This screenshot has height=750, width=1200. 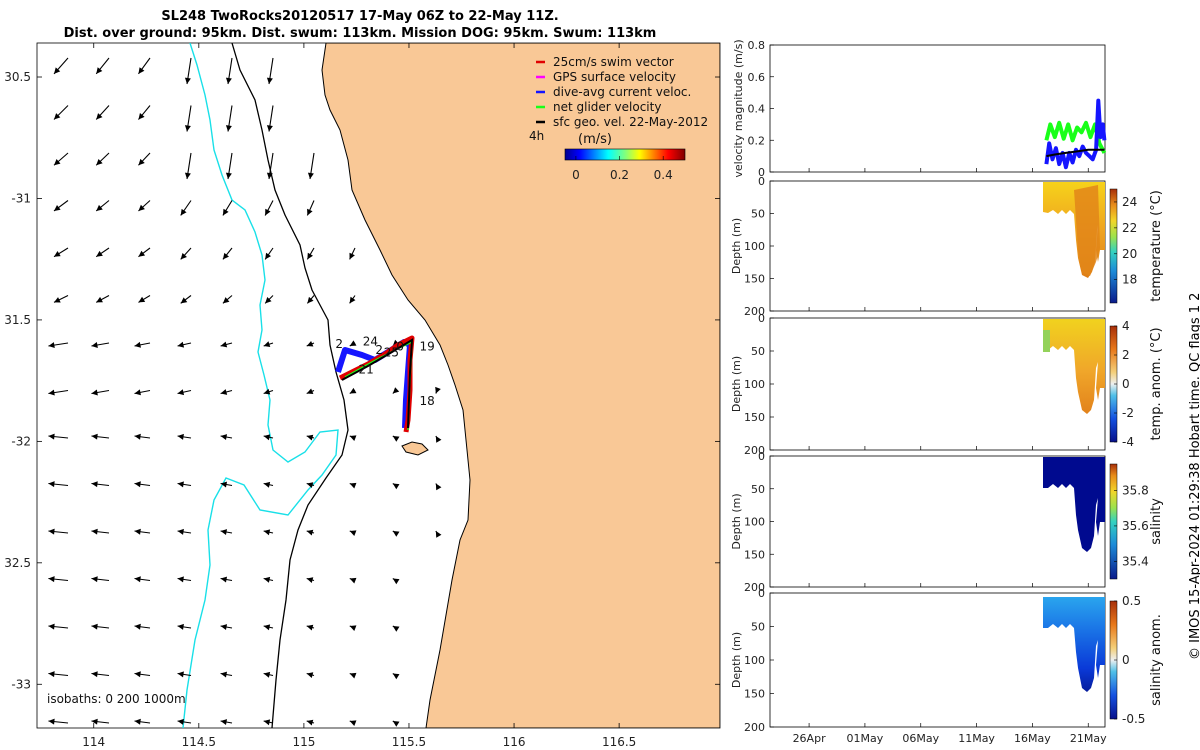 What do you see at coordinates (536, 136) in the screenshot?
I see `vector-scale-label: 4h` at bounding box center [536, 136].